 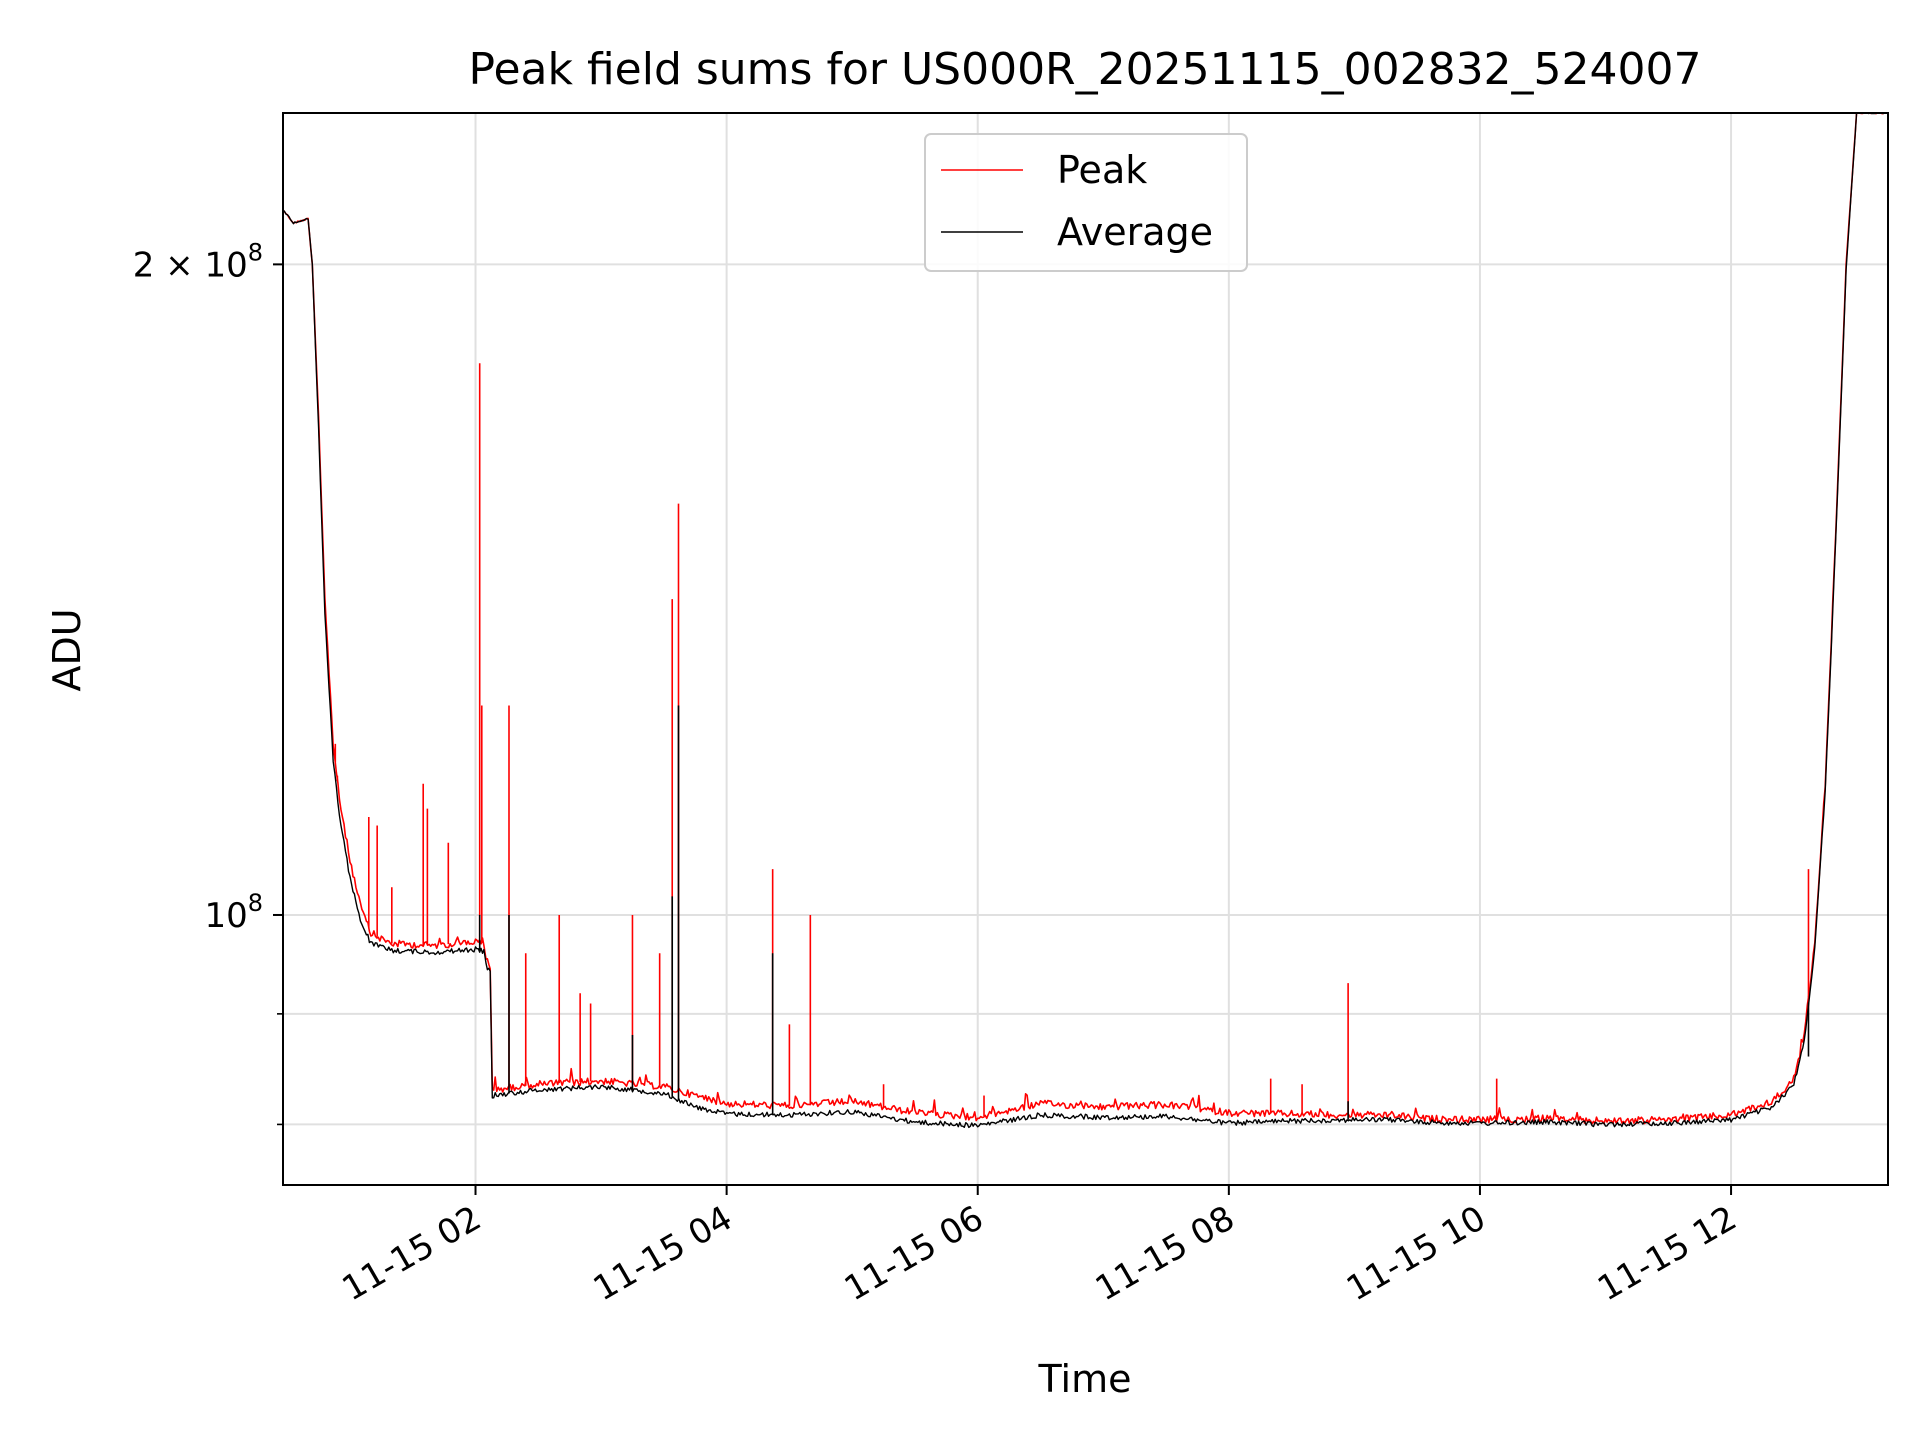 I want to click on y-axis-label: ADU, so click(x=67, y=649).